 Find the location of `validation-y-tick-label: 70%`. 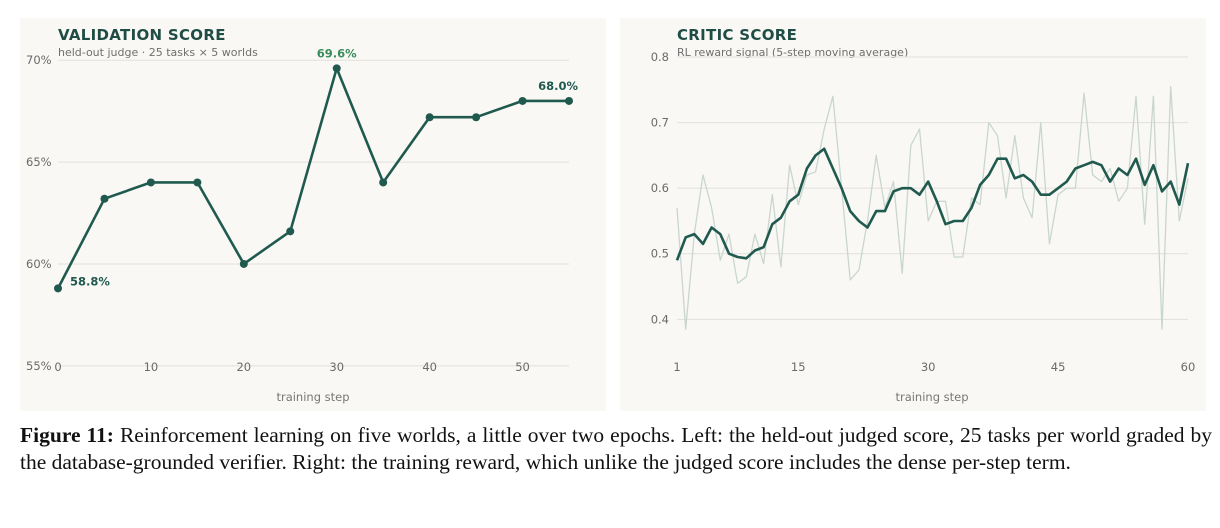

validation-y-tick-label: 70% is located at coordinates (39, 60).